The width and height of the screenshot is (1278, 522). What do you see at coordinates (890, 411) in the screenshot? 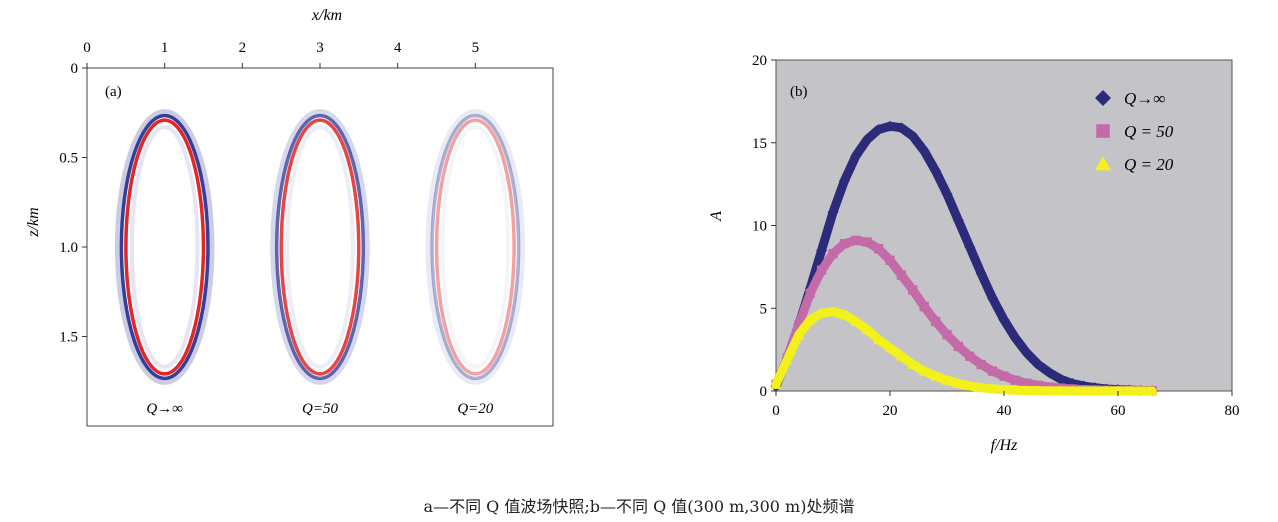
I see `x-tick-label: 20` at bounding box center [890, 411].